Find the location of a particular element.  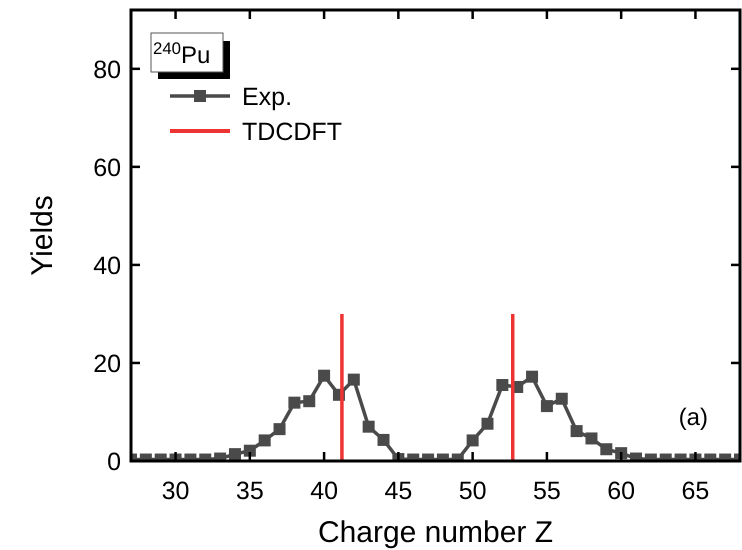

y-axis-title: Yields is located at coordinates (42, 235).